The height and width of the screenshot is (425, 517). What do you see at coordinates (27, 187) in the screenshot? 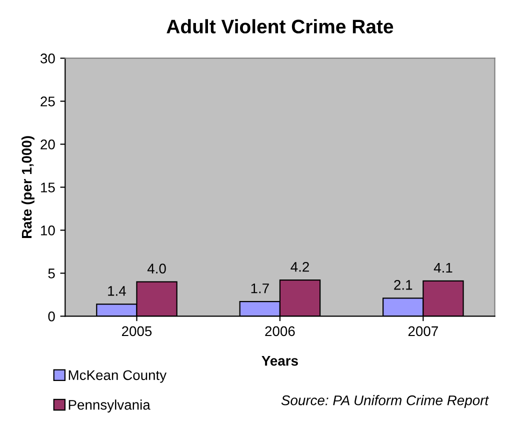
I see `y-axis-title: Rate (per 1,000)` at bounding box center [27, 187].